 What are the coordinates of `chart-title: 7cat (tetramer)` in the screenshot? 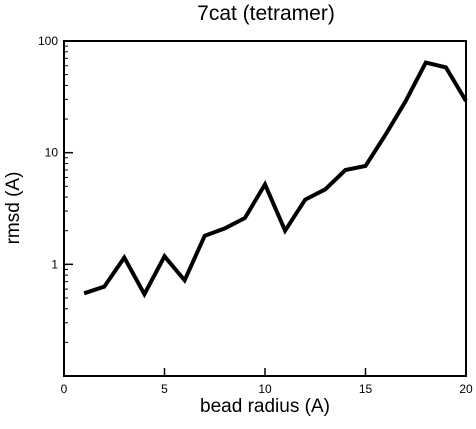 It's located at (266, 13).